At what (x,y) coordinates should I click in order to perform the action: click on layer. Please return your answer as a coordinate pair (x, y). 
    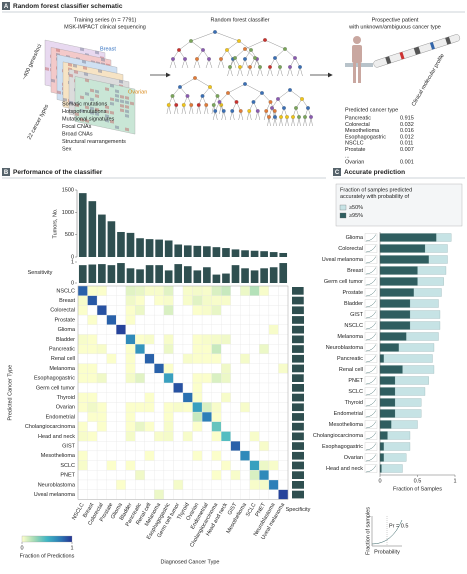
    Looking at the image, I should click on (105, 105).